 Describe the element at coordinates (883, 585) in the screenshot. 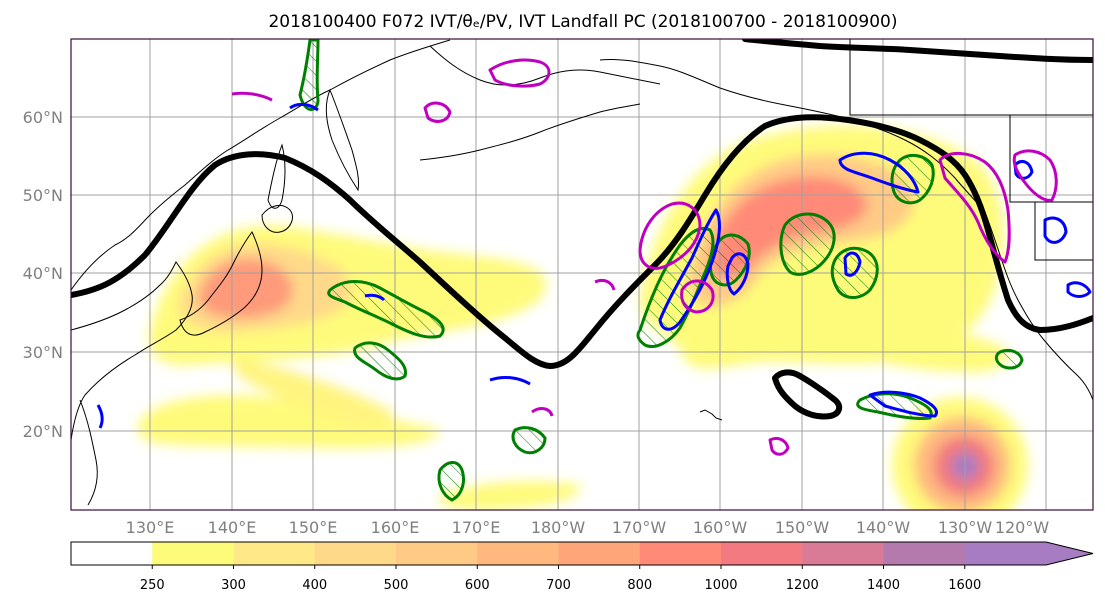

I see `colorbar-tick-label: 1400` at that location.